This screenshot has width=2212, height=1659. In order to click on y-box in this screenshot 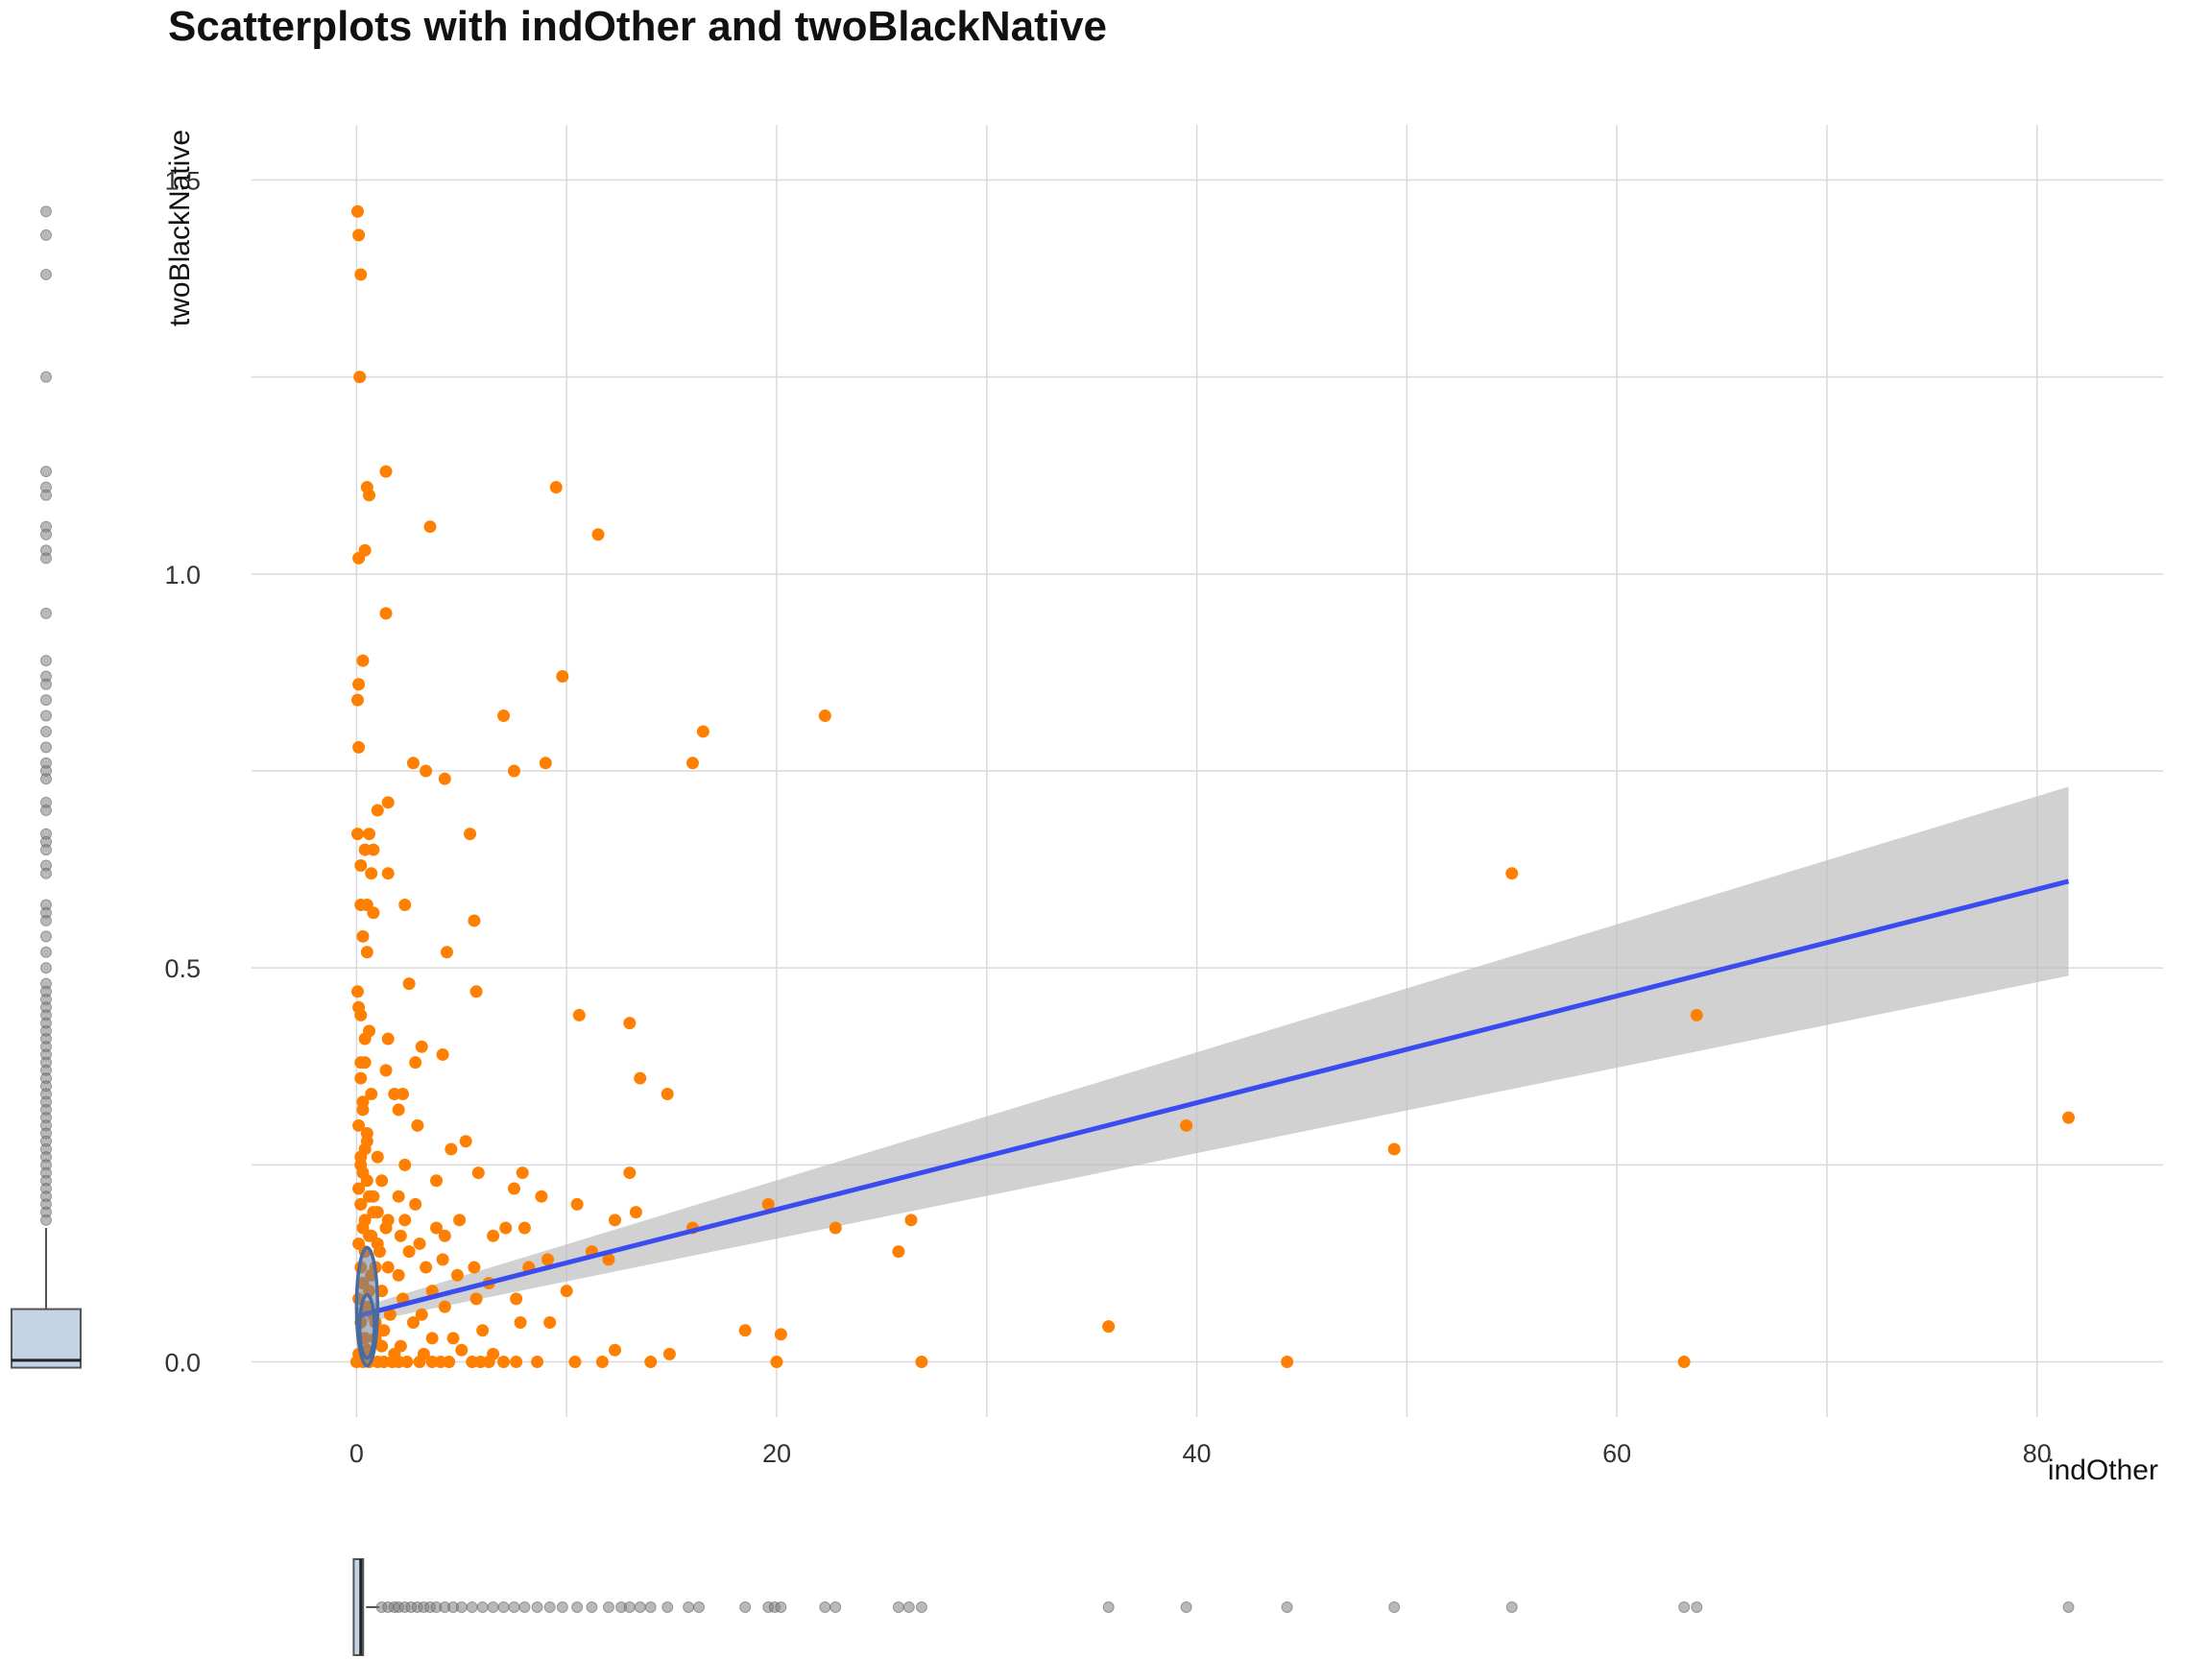, I will do `click(47, 1338)`.